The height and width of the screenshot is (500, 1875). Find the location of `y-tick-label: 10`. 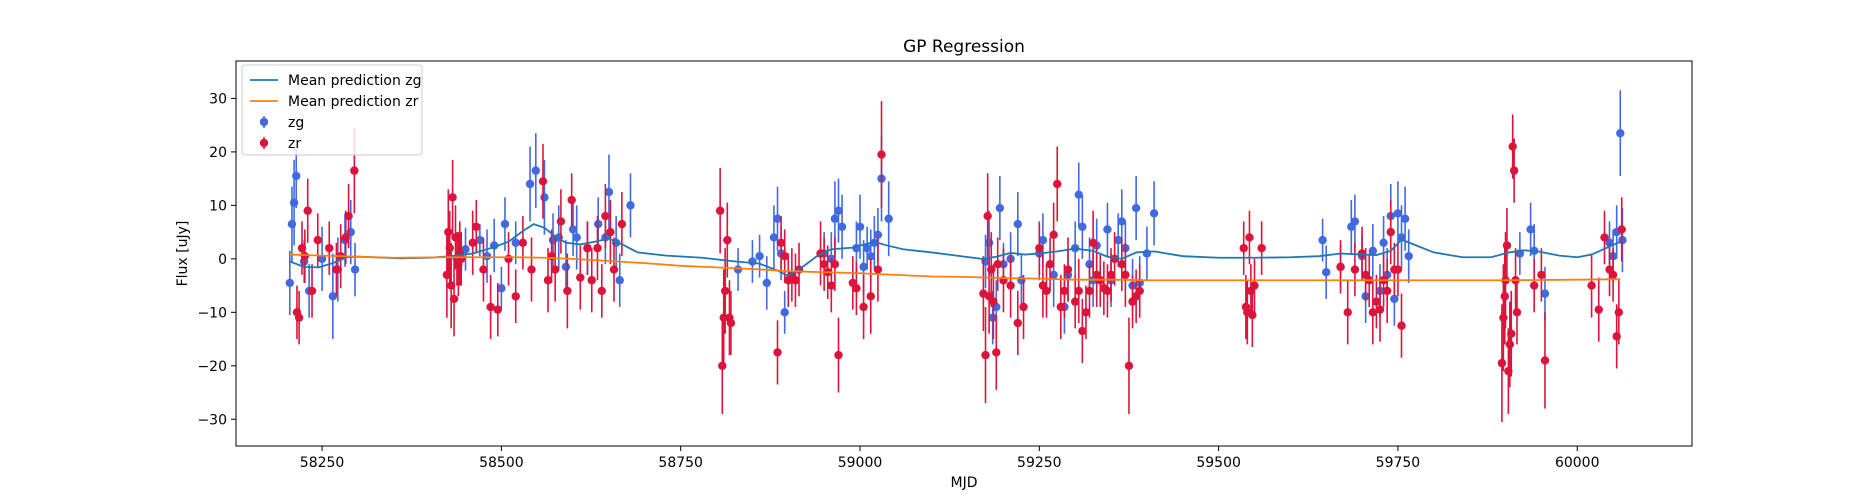

y-tick-label: 10 is located at coordinates (218, 206).